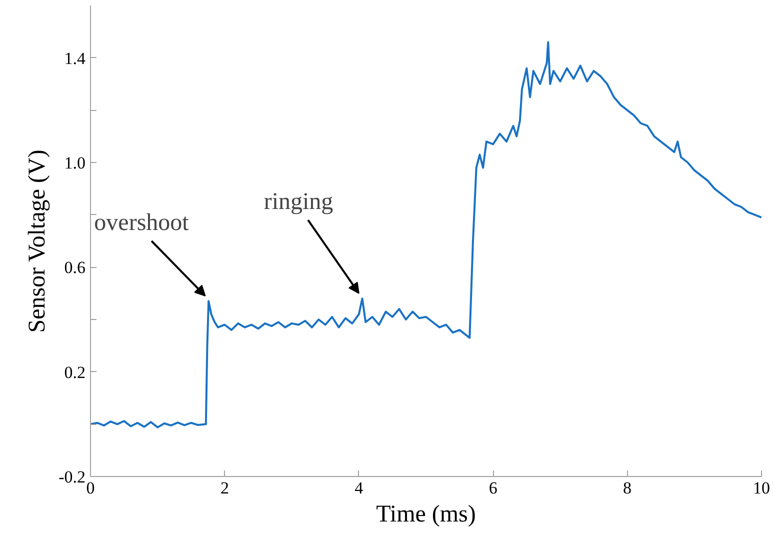 This screenshot has height=546, width=773. What do you see at coordinates (426, 515) in the screenshot?
I see `x-axis-title: Time (ms)` at bounding box center [426, 515].